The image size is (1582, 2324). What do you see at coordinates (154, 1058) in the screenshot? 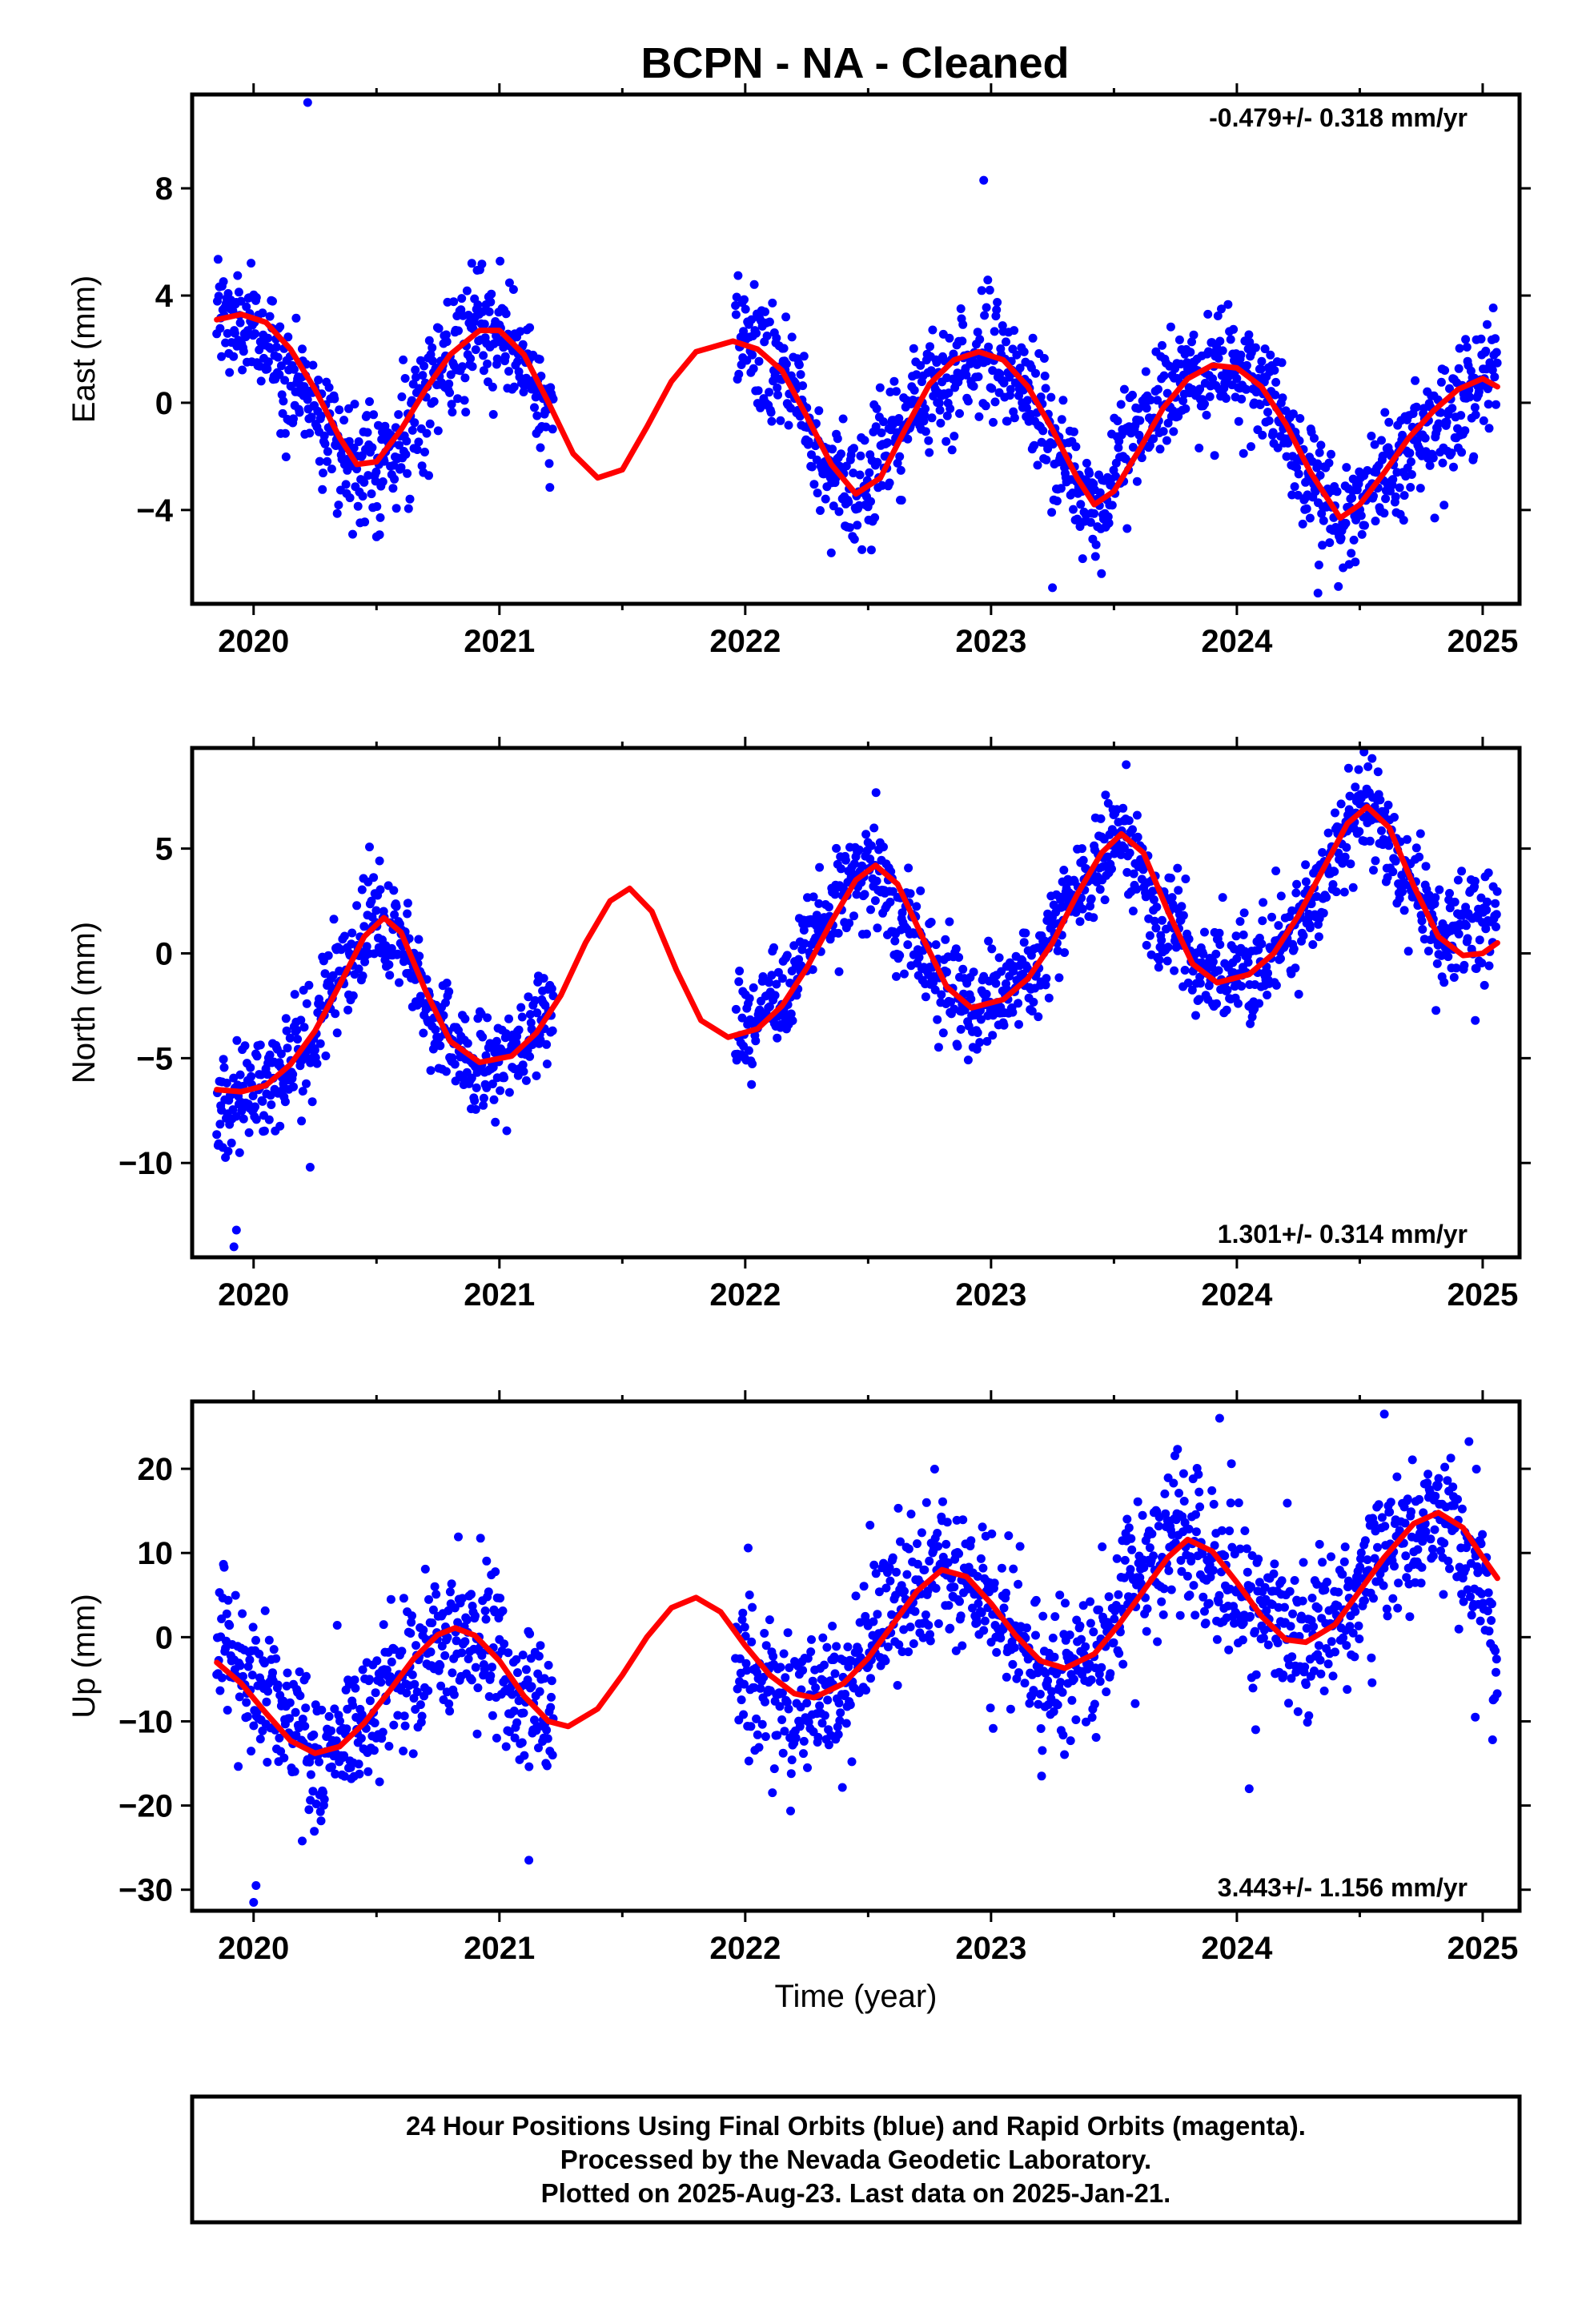
I see `north-y-tick-label: −5` at bounding box center [154, 1058].